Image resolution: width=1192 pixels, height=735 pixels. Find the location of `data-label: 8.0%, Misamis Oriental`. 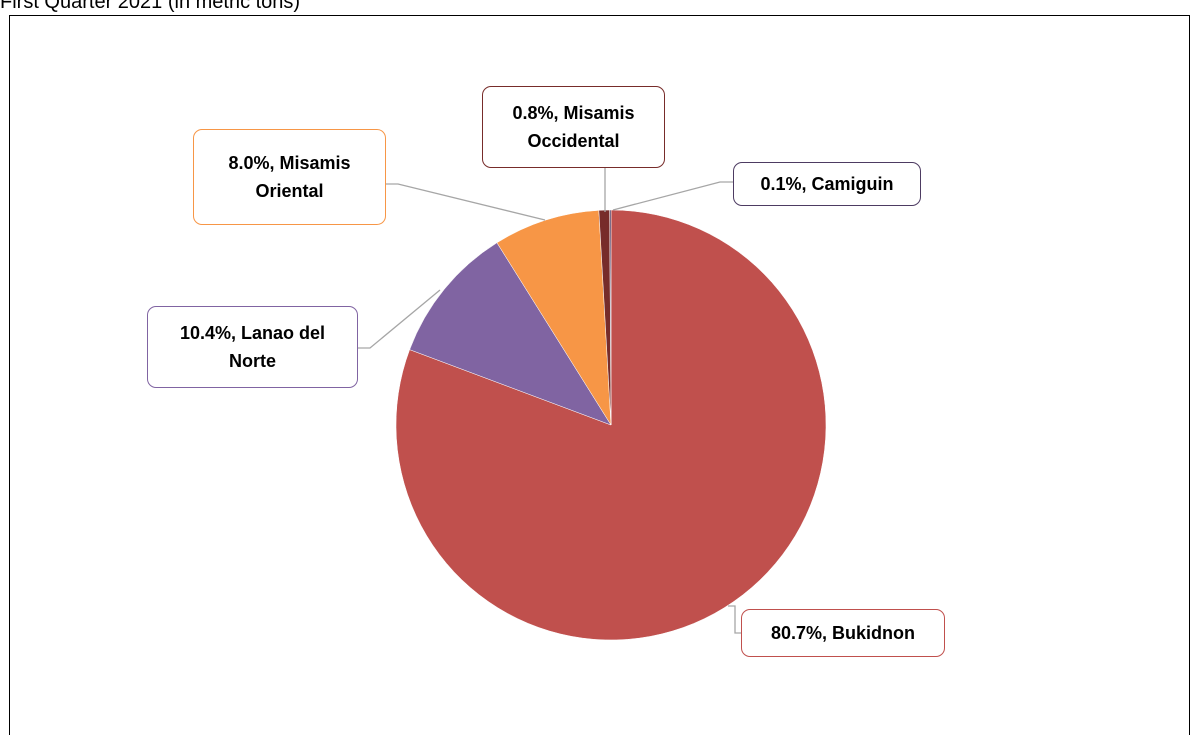

data-label: 8.0%, Misamis Oriental is located at coordinates (289, 177).